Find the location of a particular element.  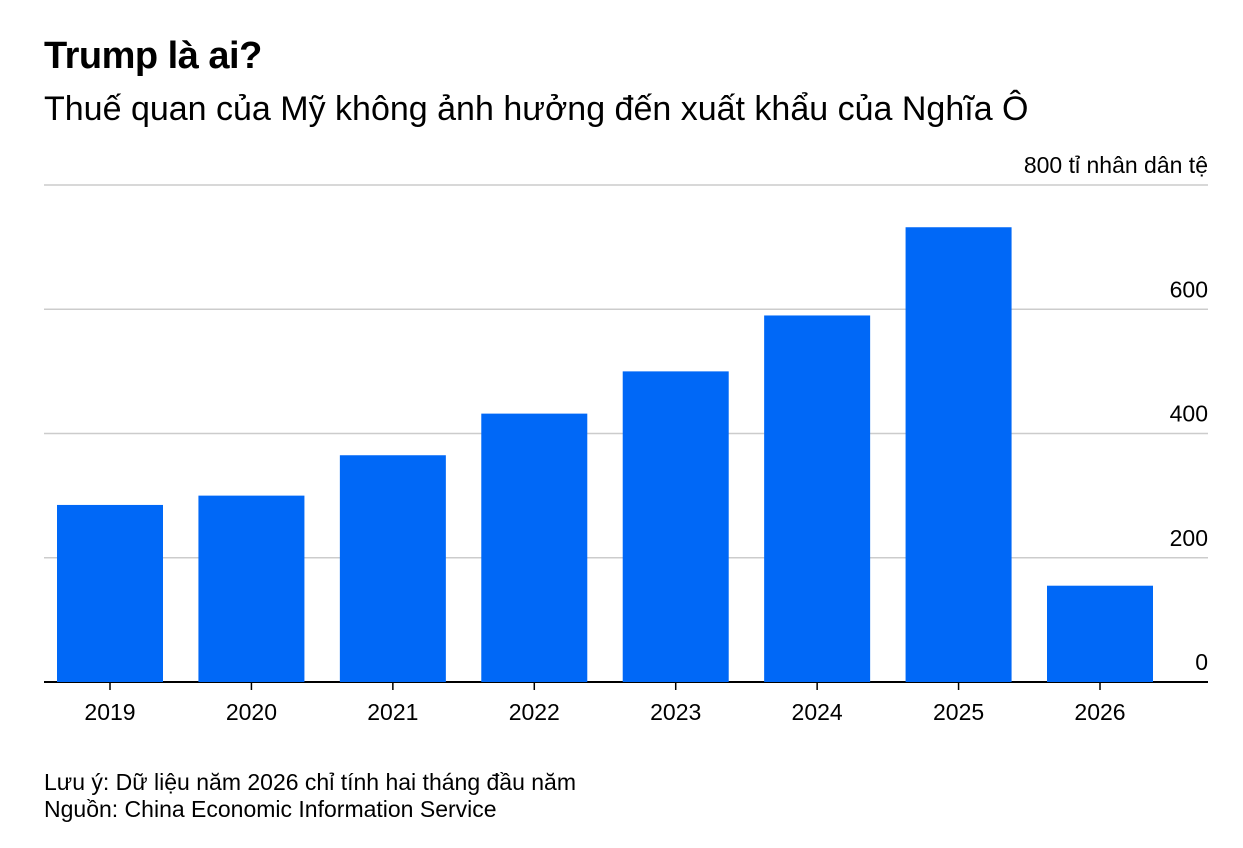

x-tick-label-2022: 2022 is located at coordinates (534, 712).